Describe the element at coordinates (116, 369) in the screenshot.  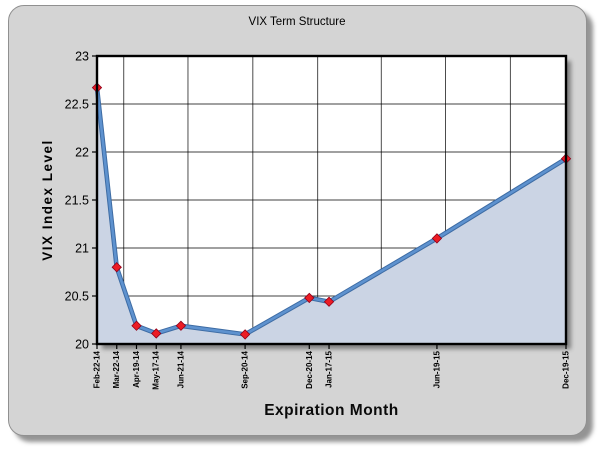
I see `x-tick-label: Mar-22-14` at that location.